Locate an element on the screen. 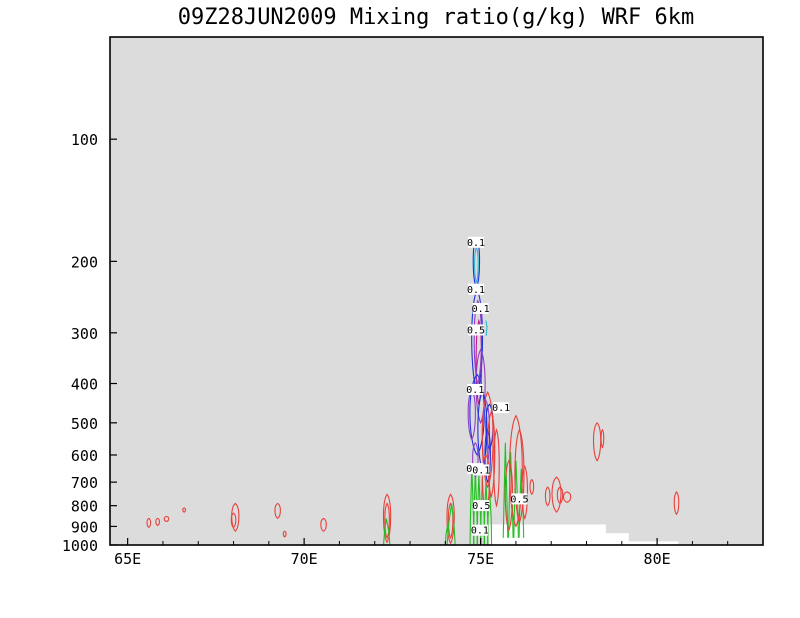  terrain-mask is located at coordinates (583, 534).